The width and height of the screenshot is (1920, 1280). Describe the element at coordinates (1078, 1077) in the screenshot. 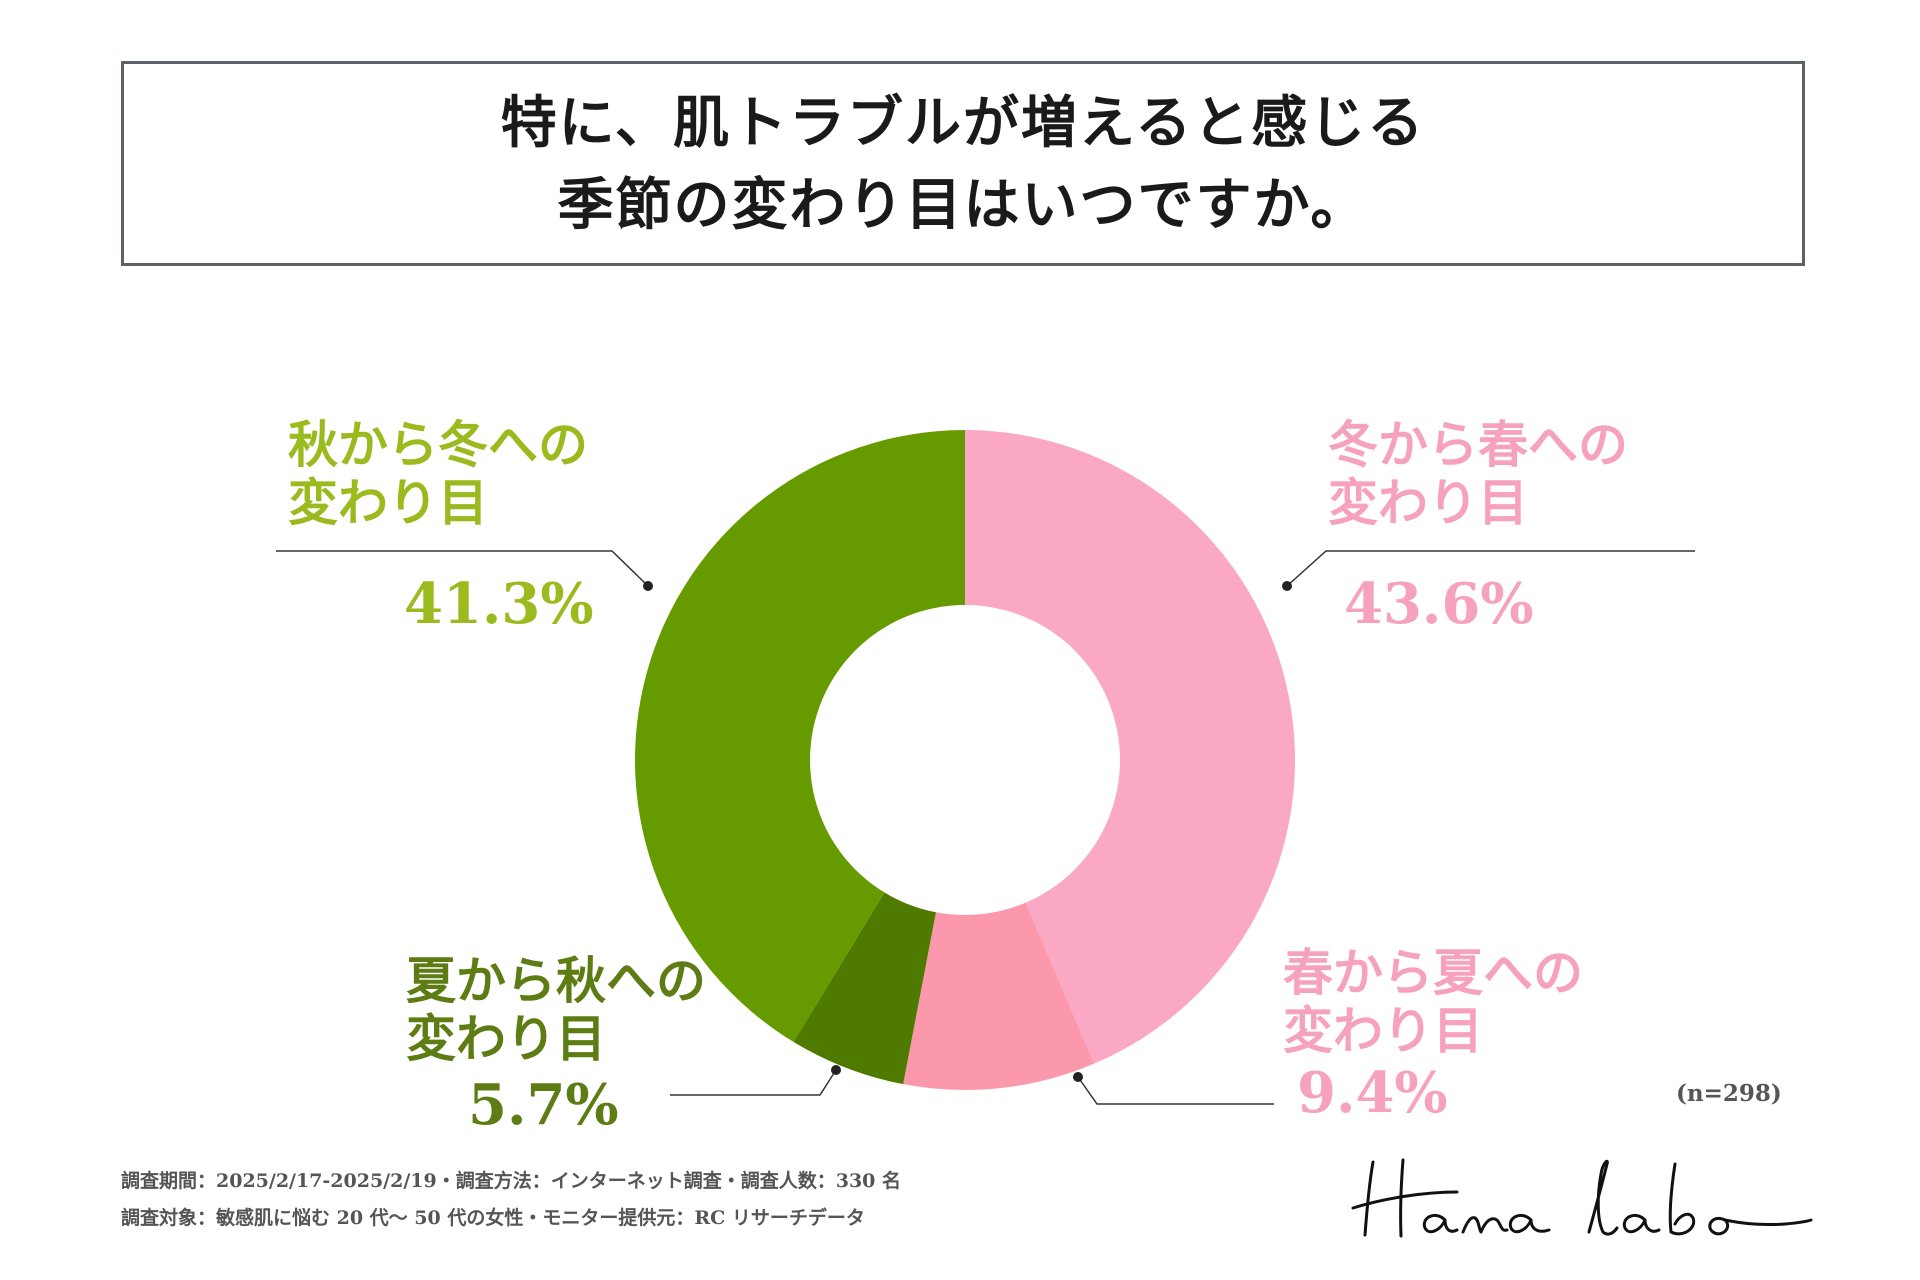

I see `leader-dot-spring-summer` at that location.